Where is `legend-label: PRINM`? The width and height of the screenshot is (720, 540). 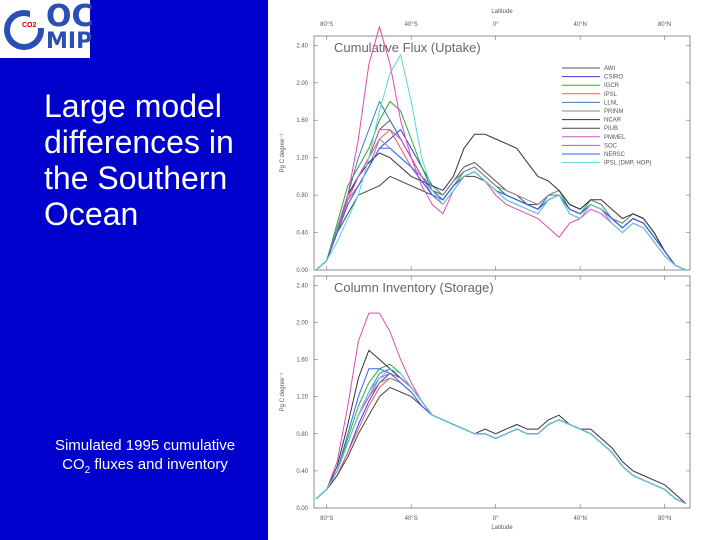 legend-label: PRINM is located at coordinates (613, 112).